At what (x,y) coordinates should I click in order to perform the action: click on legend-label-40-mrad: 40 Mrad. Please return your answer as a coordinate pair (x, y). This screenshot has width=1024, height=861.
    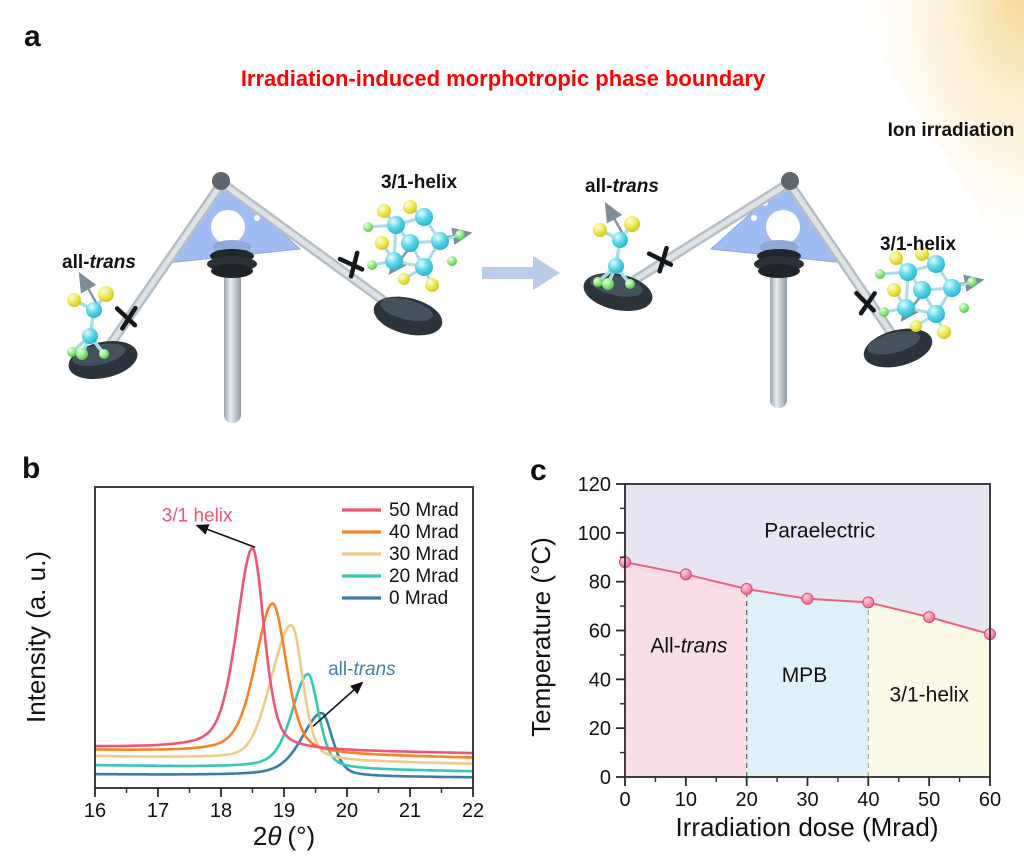
    Looking at the image, I should click on (424, 532).